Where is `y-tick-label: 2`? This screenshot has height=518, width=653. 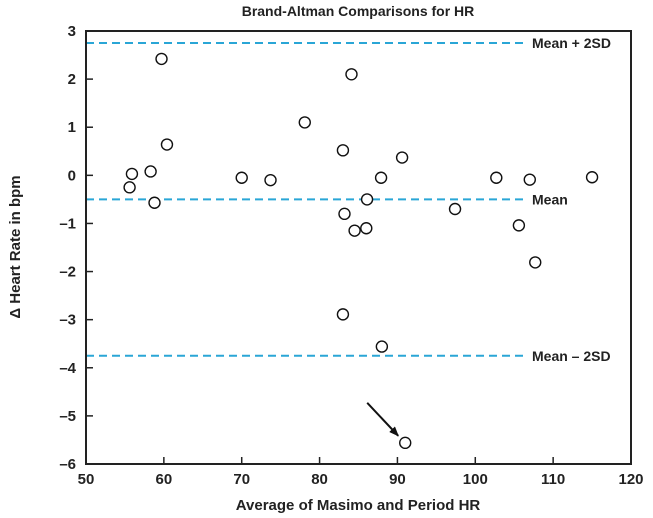 y-tick-label: 2 is located at coordinates (72, 79).